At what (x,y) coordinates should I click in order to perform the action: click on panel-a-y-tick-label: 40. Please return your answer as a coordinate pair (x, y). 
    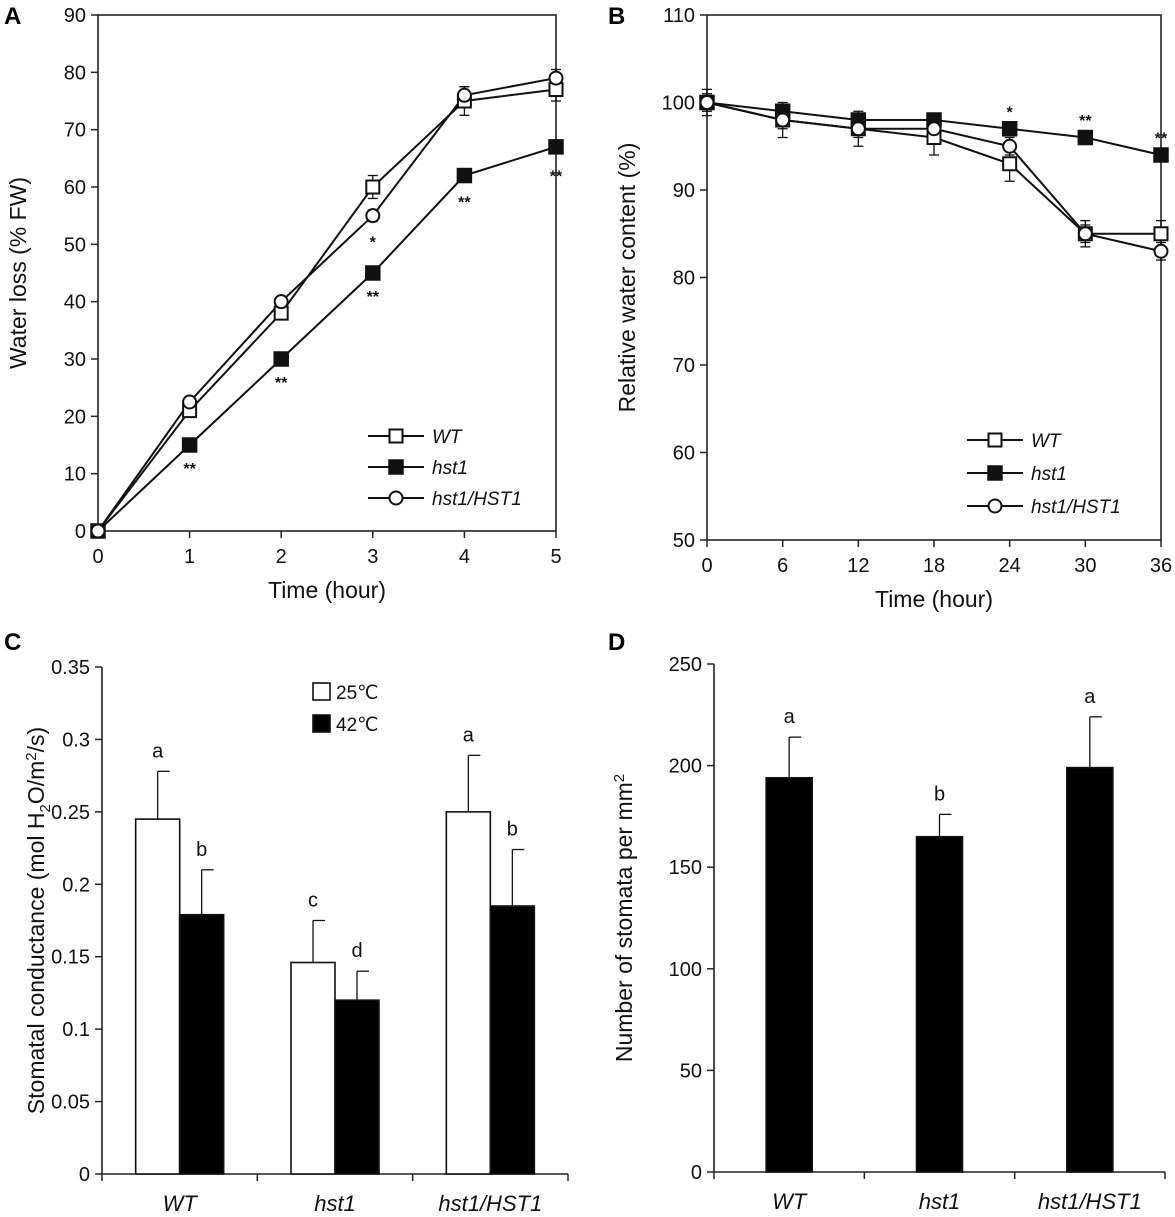
    Looking at the image, I should click on (75, 303).